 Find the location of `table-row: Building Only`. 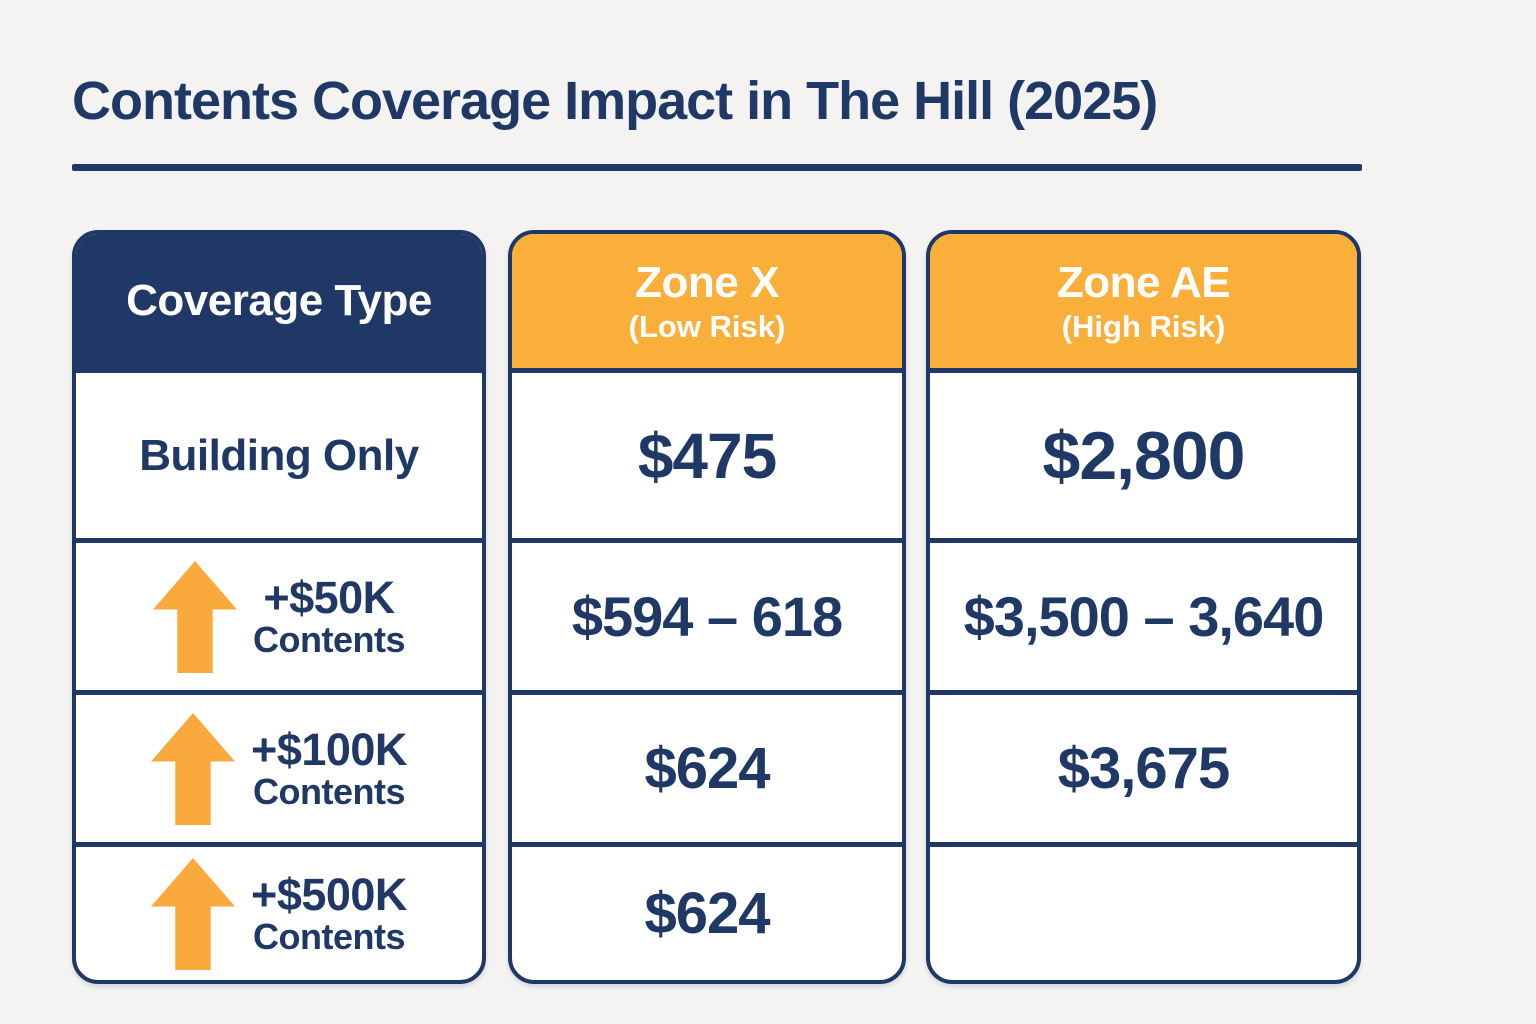

table-row: Building Only is located at coordinates (279, 453).